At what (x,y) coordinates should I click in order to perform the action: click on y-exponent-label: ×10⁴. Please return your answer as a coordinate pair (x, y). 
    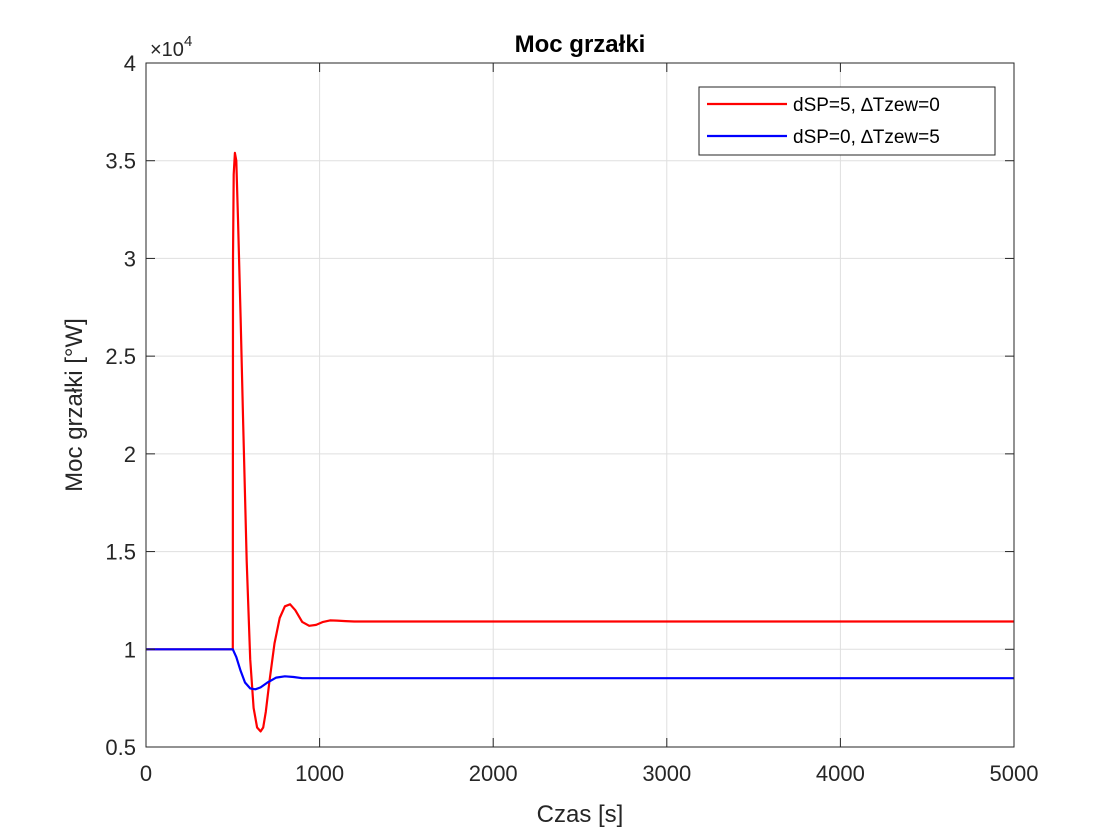
    Looking at the image, I should click on (171, 47).